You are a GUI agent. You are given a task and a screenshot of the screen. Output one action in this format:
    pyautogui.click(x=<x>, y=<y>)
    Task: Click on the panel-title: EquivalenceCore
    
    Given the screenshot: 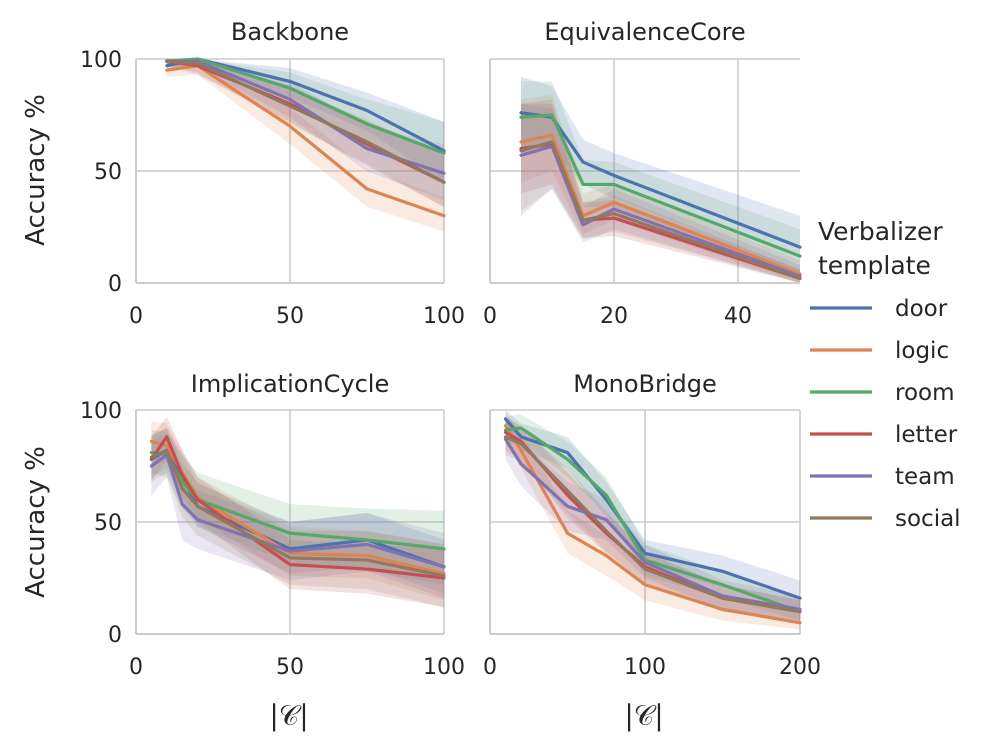 What is the action you would take?
    pyautogui.click(x=644, y=32)
    